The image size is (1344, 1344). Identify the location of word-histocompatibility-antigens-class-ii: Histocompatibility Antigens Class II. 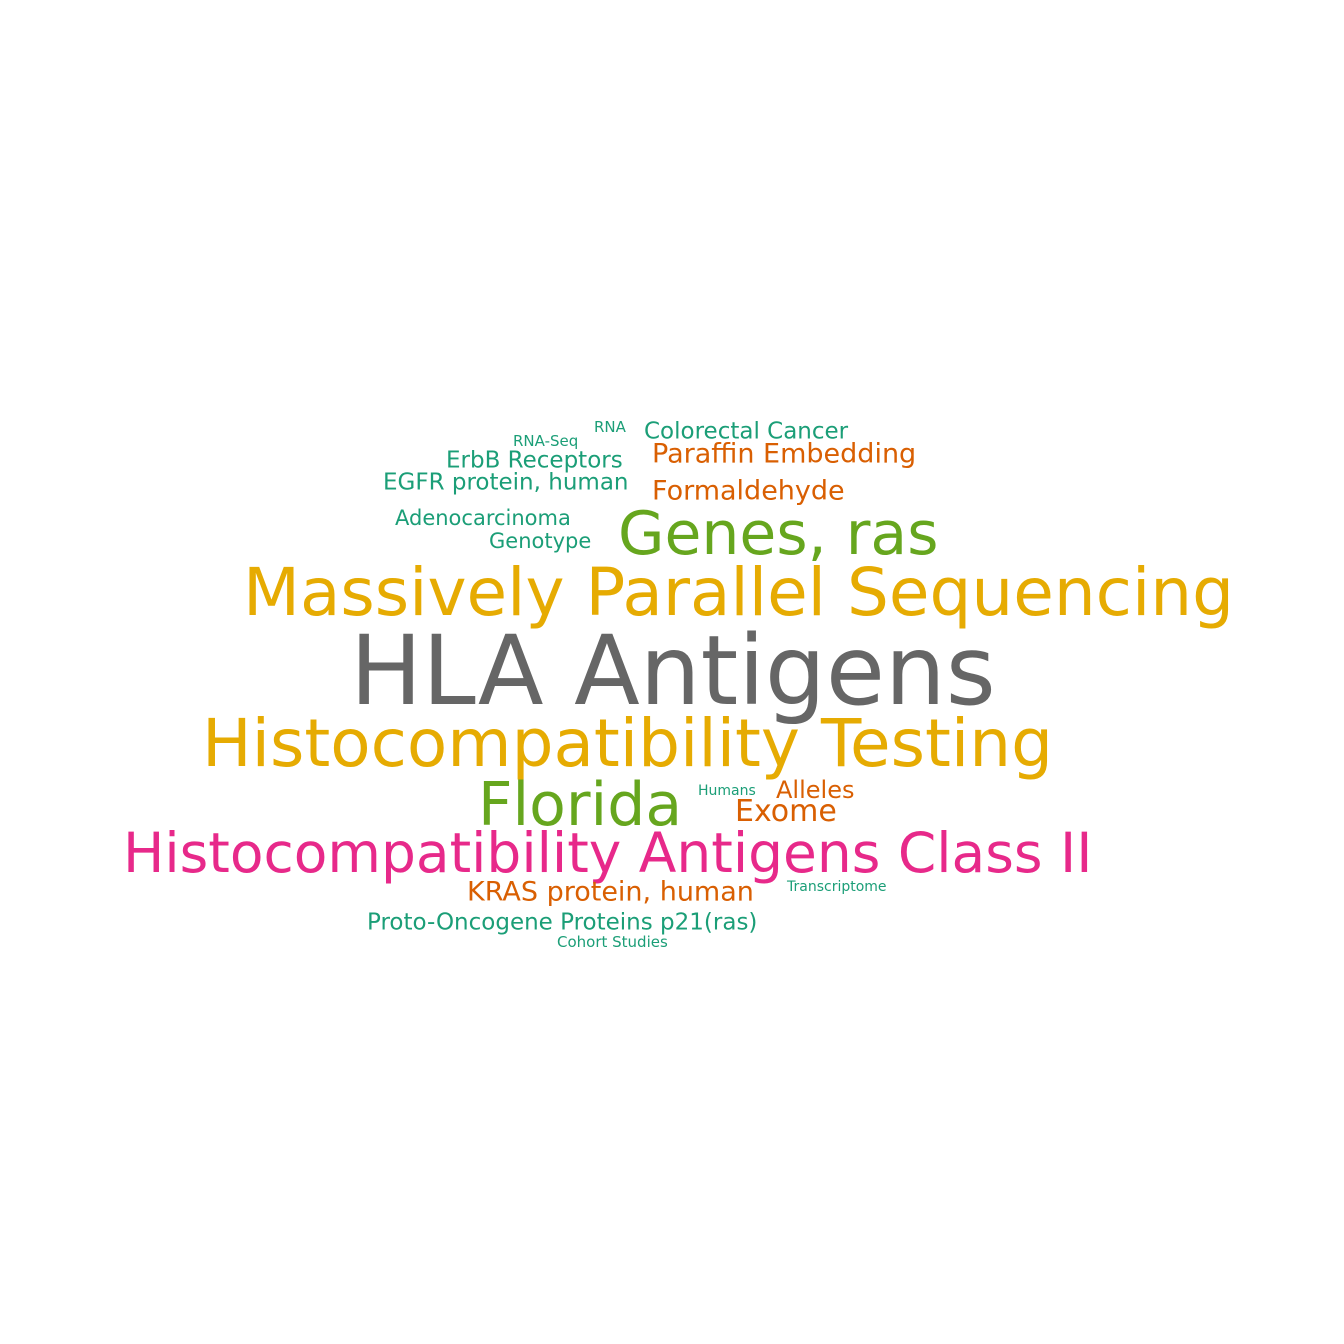
(608, 853).